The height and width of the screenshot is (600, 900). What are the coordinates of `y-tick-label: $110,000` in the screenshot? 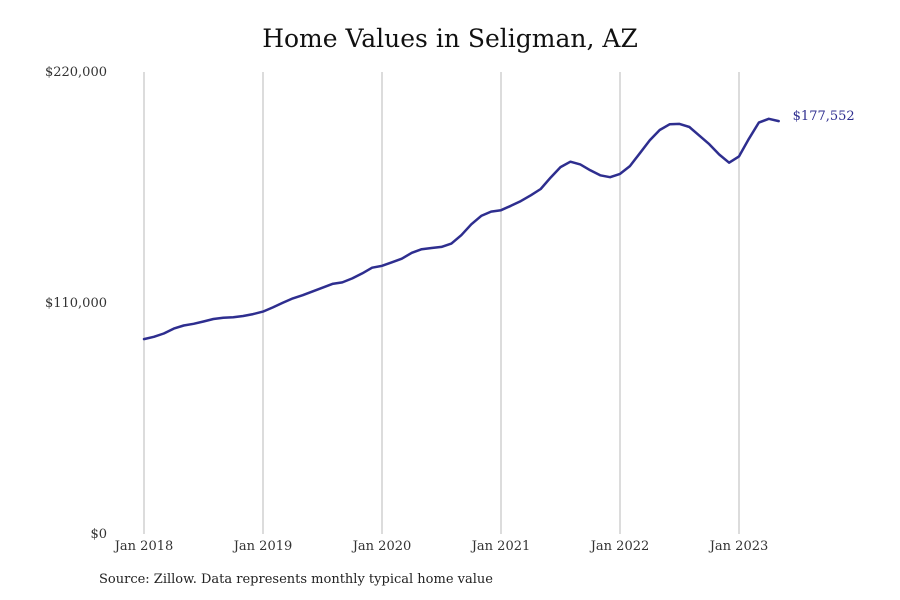 It's located at (76, 303).